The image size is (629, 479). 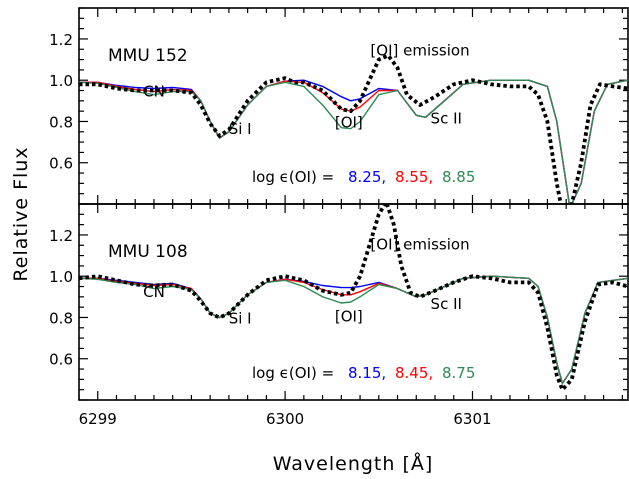 What do you see at coordinates (367, 177) in the screenshot?
I see `abundance-value-label: 8.25,` at bounding box center [367, 177].